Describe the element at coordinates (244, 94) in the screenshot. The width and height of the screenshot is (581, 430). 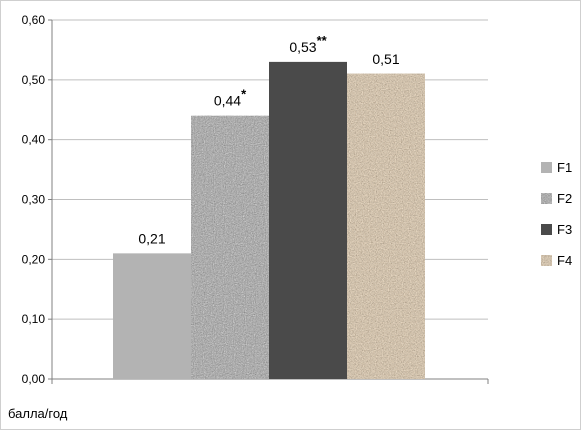
I see `significance-marker: *` at that location.